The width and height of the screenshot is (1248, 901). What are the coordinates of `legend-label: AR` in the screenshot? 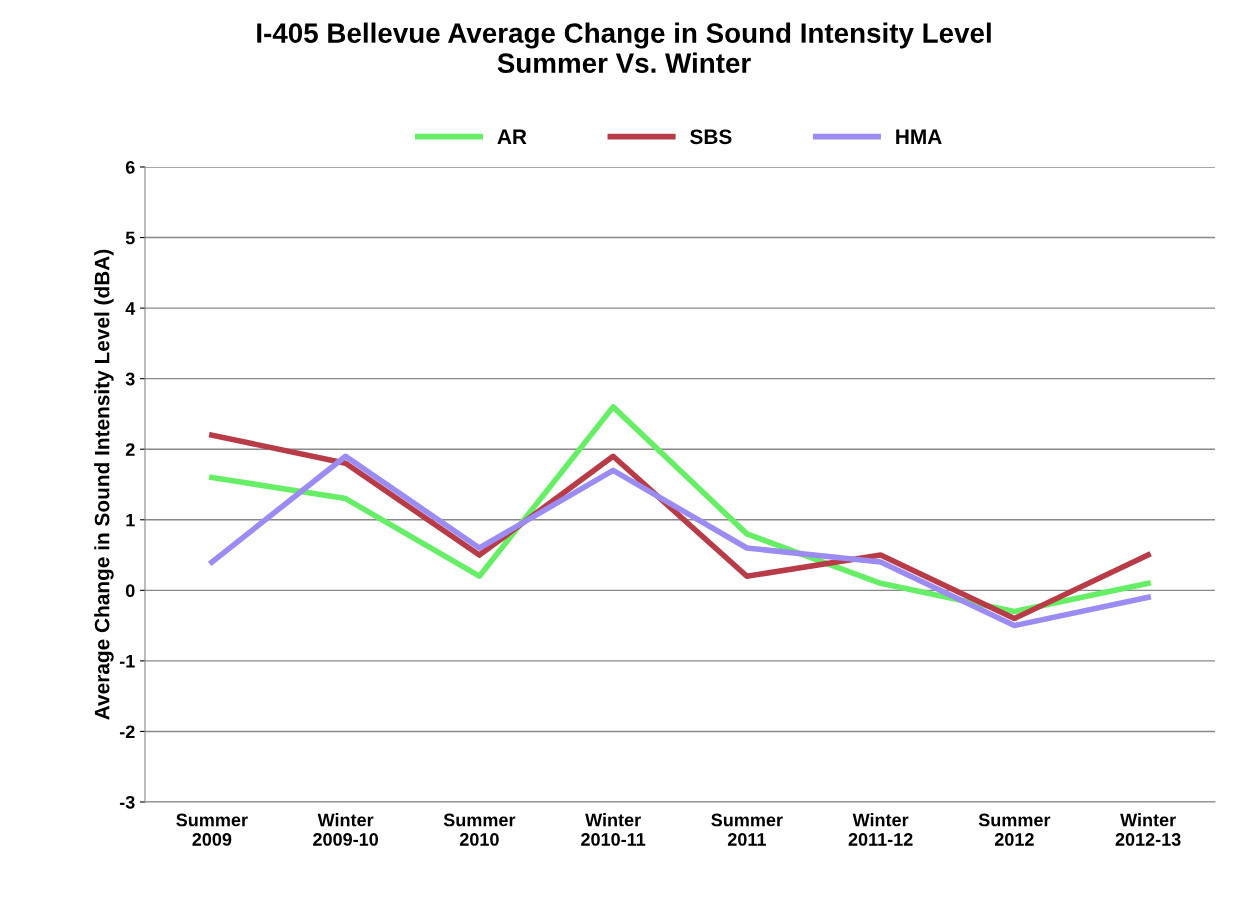 It's located at (512, 136).